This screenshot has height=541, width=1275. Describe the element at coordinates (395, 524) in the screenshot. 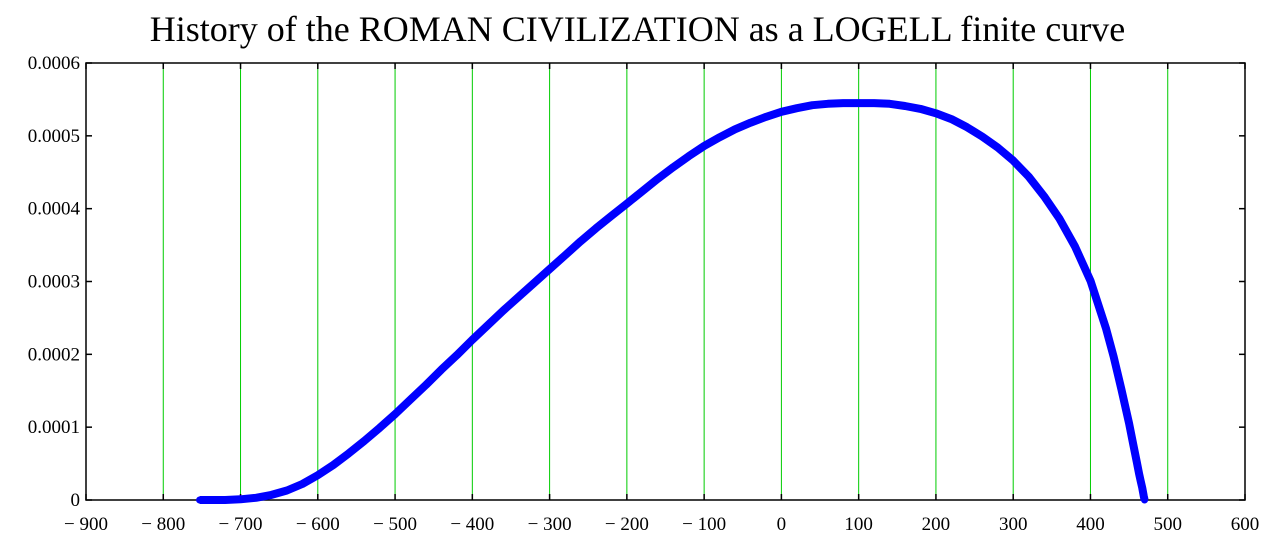

I see `x-tick-label: − 500` at that location.